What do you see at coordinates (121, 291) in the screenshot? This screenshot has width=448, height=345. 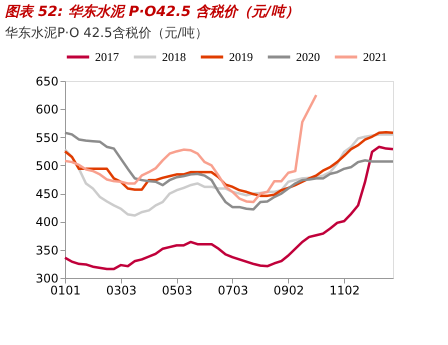 I see `x-tick-label: 0303` at bounding box center [121, 291].